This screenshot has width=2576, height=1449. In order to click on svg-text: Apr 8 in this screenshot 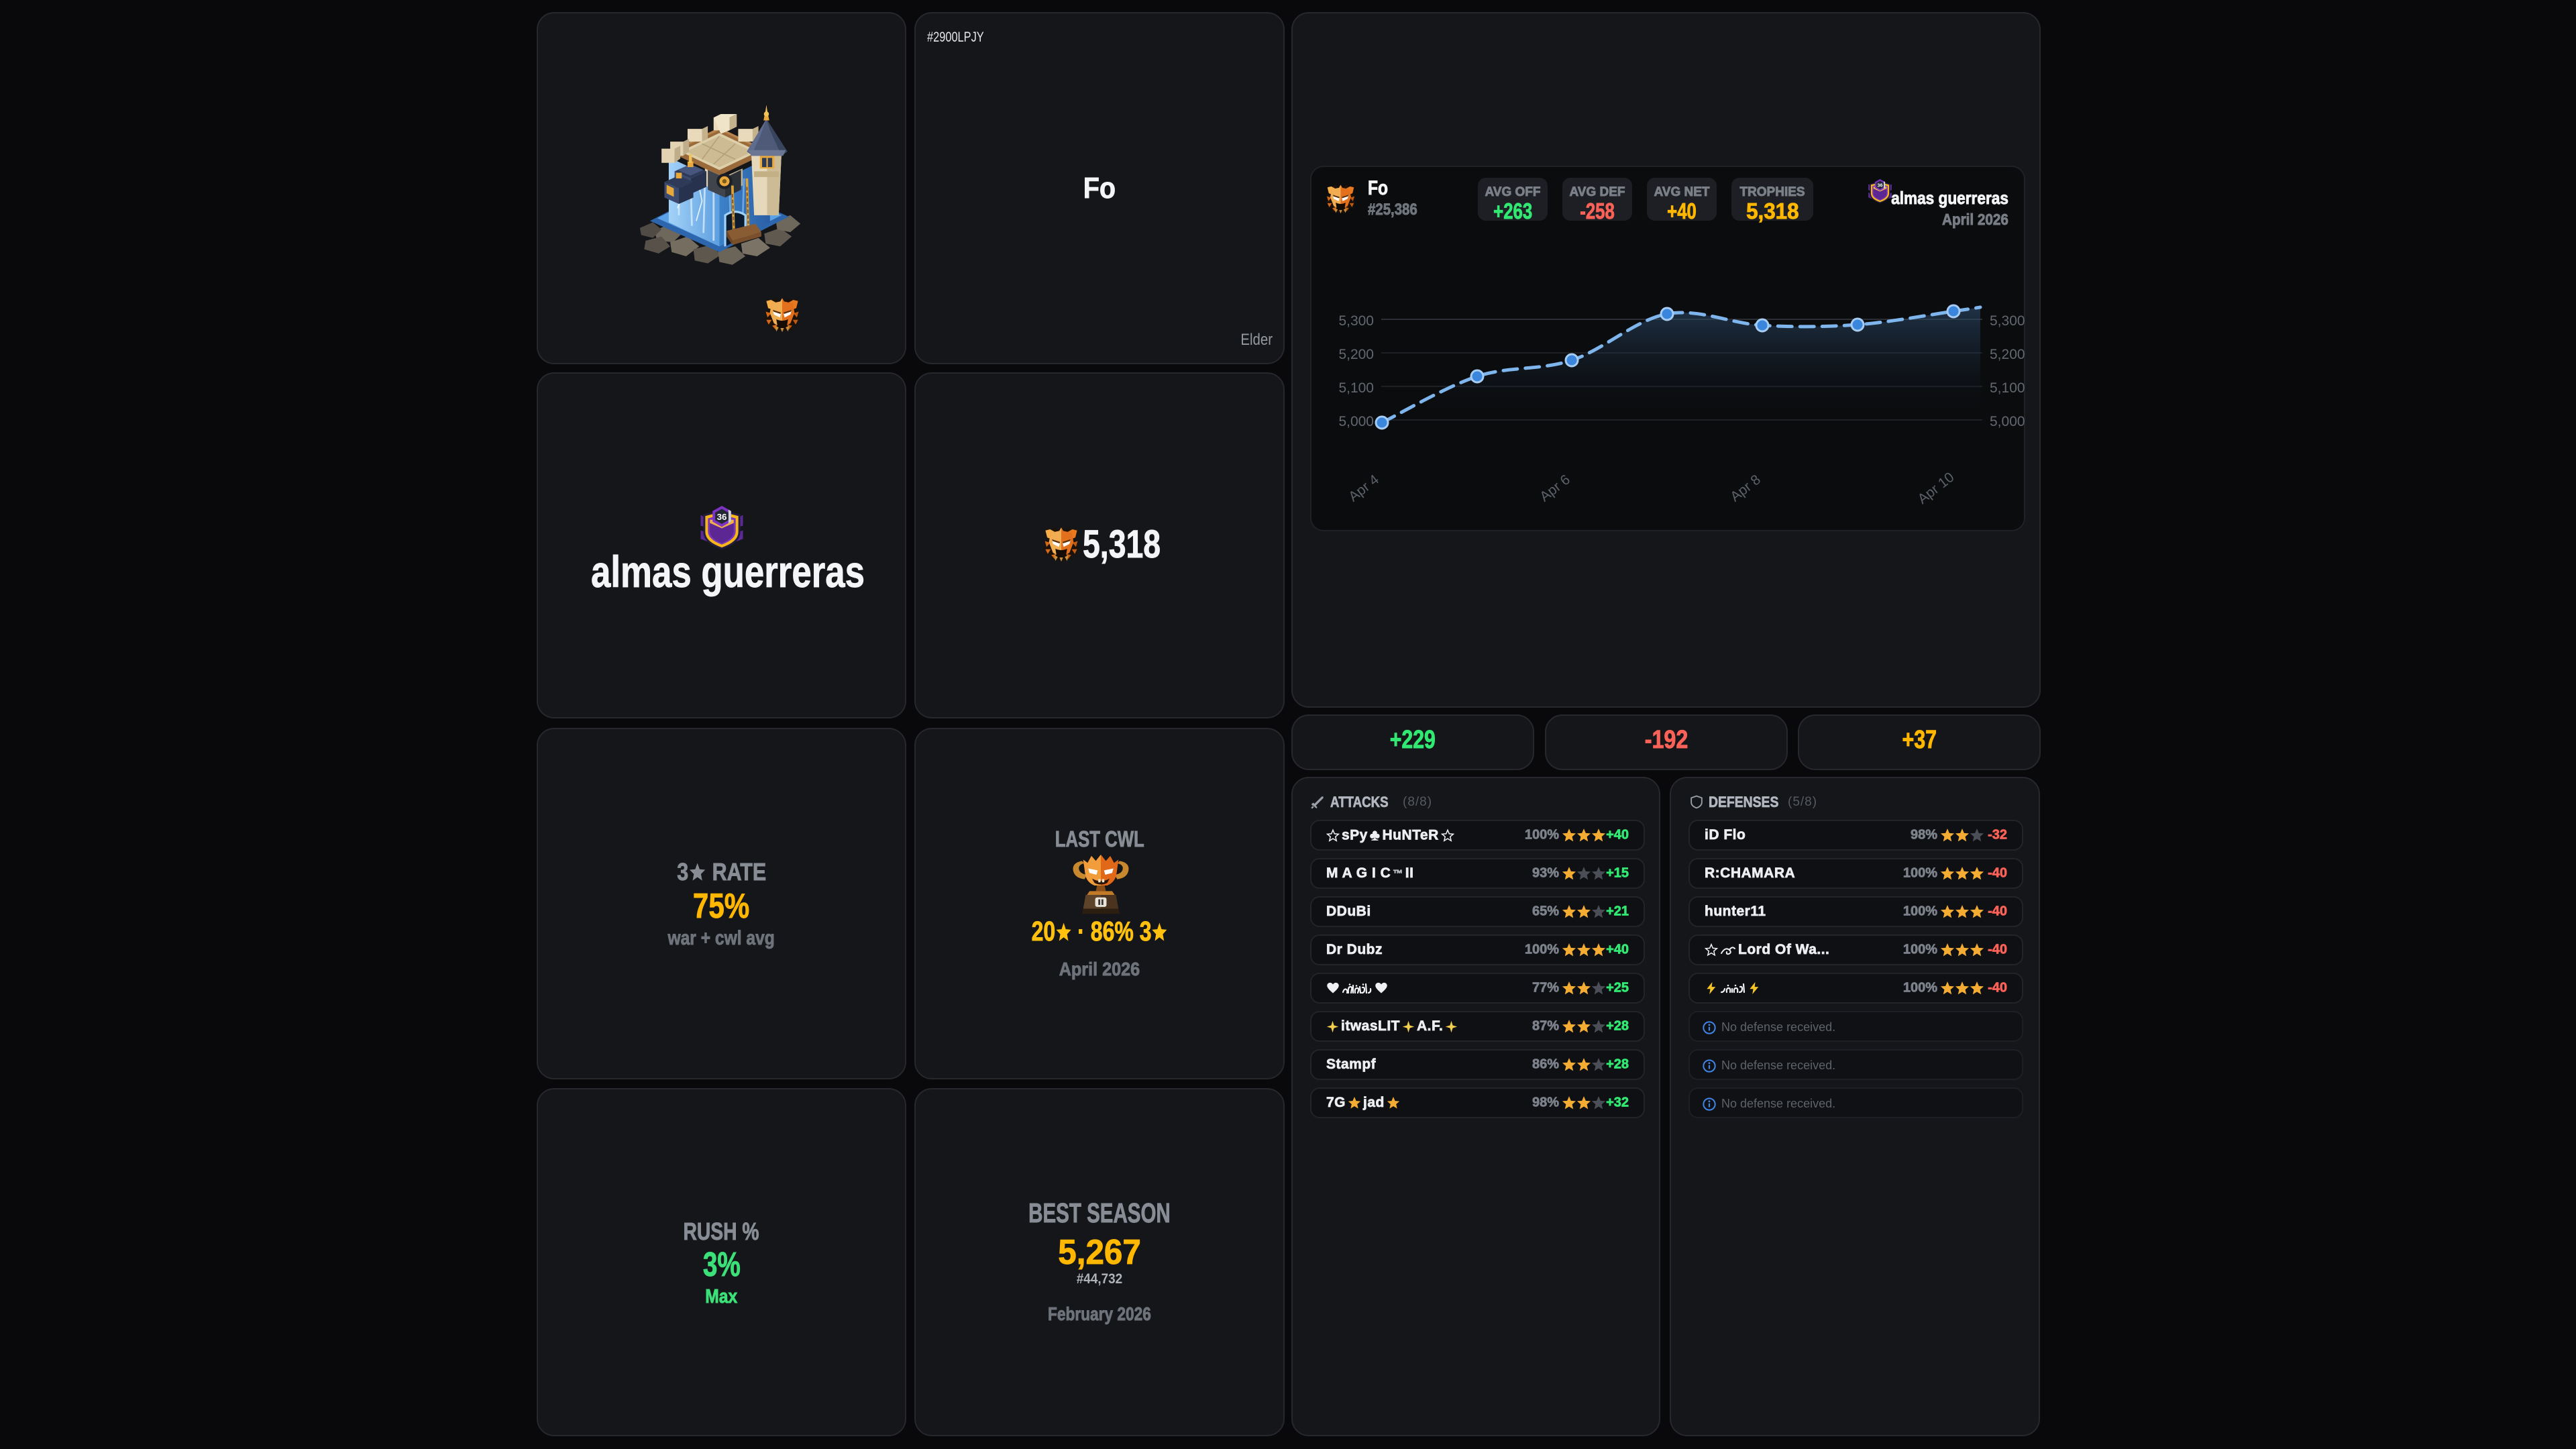, I will do `click(1745, 488)`.